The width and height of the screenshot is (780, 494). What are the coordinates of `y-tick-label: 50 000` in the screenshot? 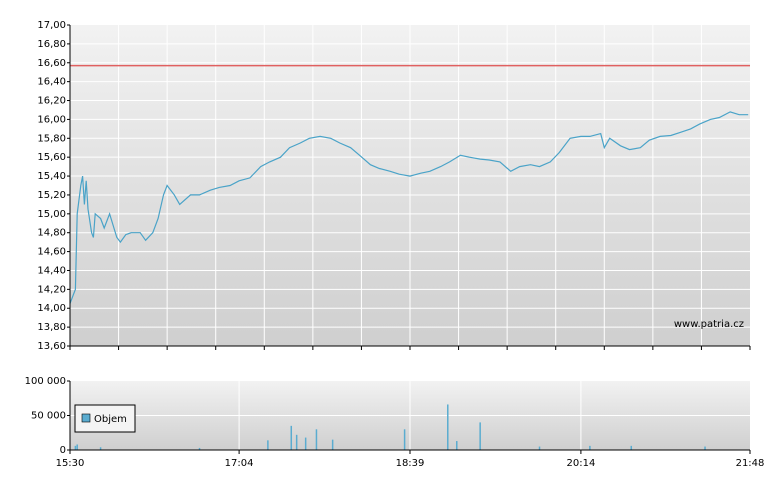 It's located at (48, 416).